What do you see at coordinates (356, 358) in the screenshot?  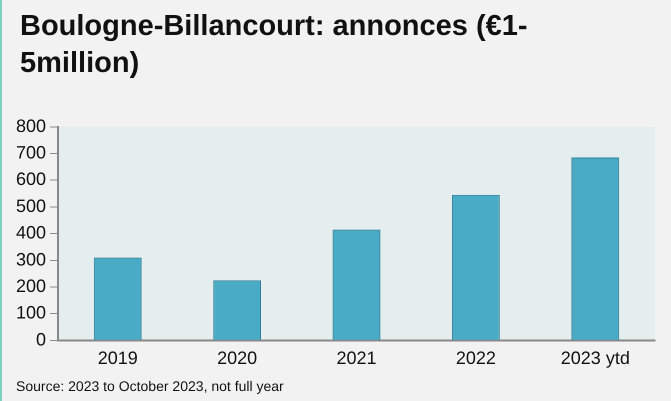 I see `x-tick-label: 2021` at bounding box center [356, 358].